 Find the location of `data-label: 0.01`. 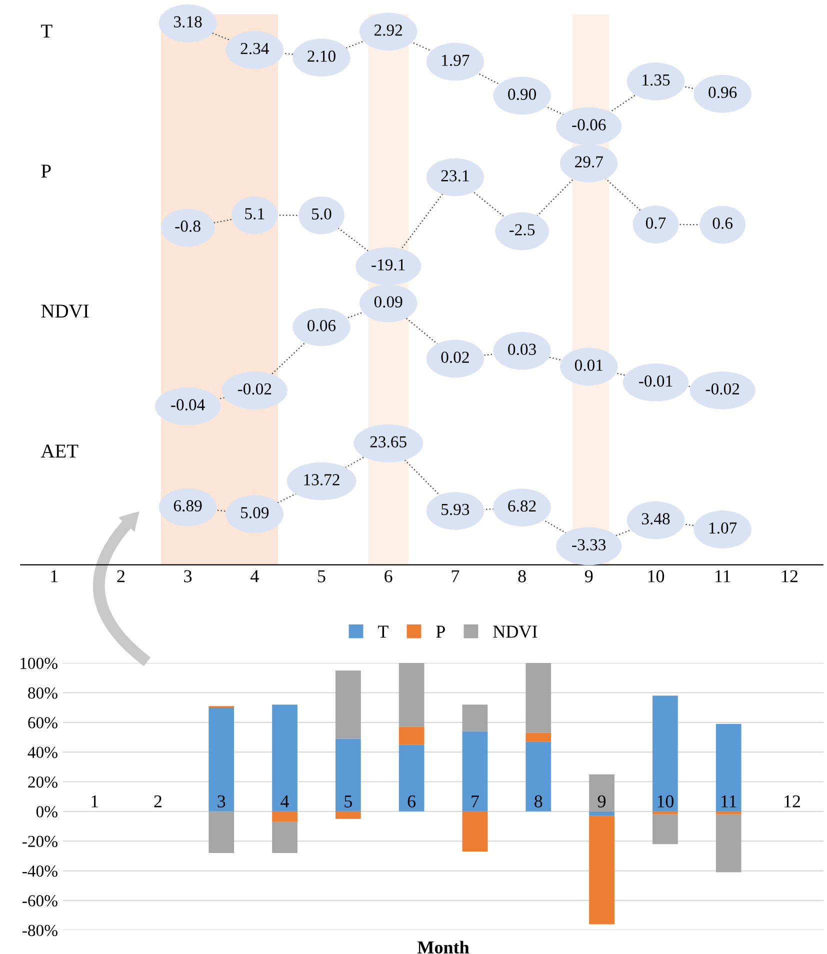

data-label: 0.01 is located at coordinates (588, 365).